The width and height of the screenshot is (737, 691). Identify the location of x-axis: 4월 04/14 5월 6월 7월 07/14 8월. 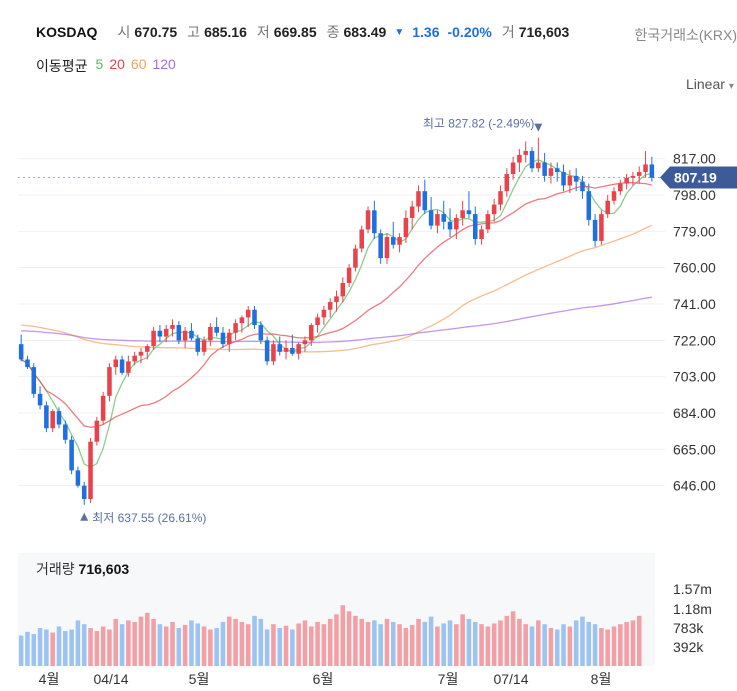
(325, 679).